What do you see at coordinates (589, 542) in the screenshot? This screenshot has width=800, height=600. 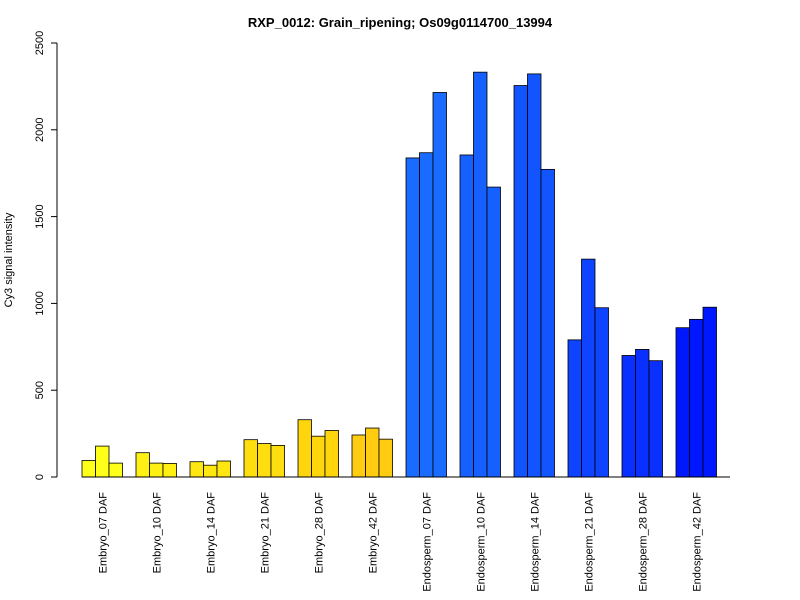 I see `x-tick-label: Endosperm_21 DAF` at bounding box center [589, 542].